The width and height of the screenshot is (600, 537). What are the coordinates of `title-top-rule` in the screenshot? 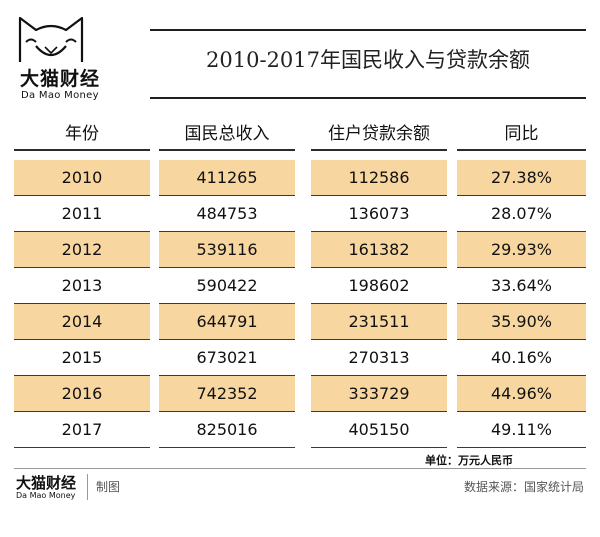 It's located at (368, 30).